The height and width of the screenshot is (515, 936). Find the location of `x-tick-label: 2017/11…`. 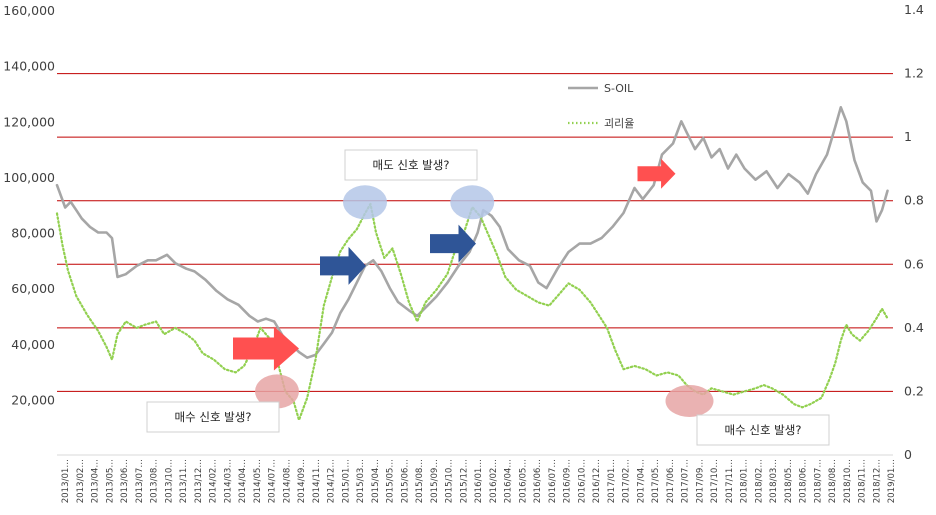

x-tick-label: 2017/11… is located at coordinates (730, 481).